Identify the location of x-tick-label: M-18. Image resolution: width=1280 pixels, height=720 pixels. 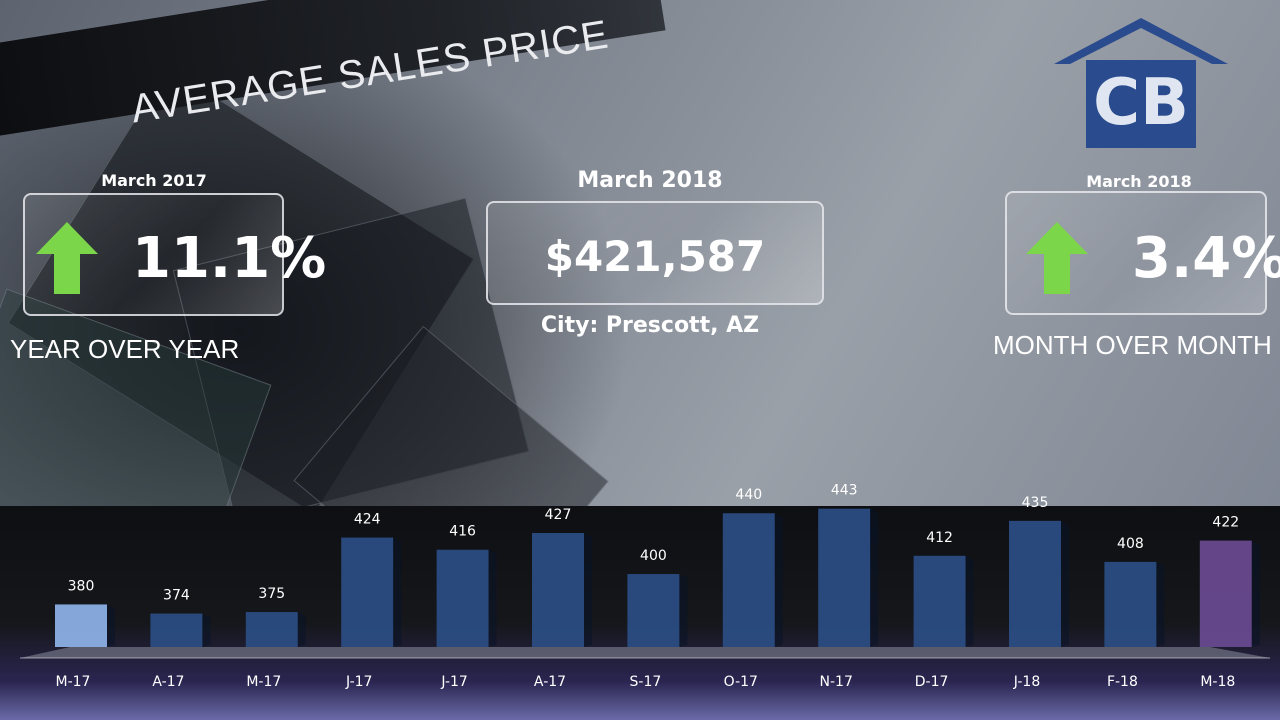
(1217, 682).